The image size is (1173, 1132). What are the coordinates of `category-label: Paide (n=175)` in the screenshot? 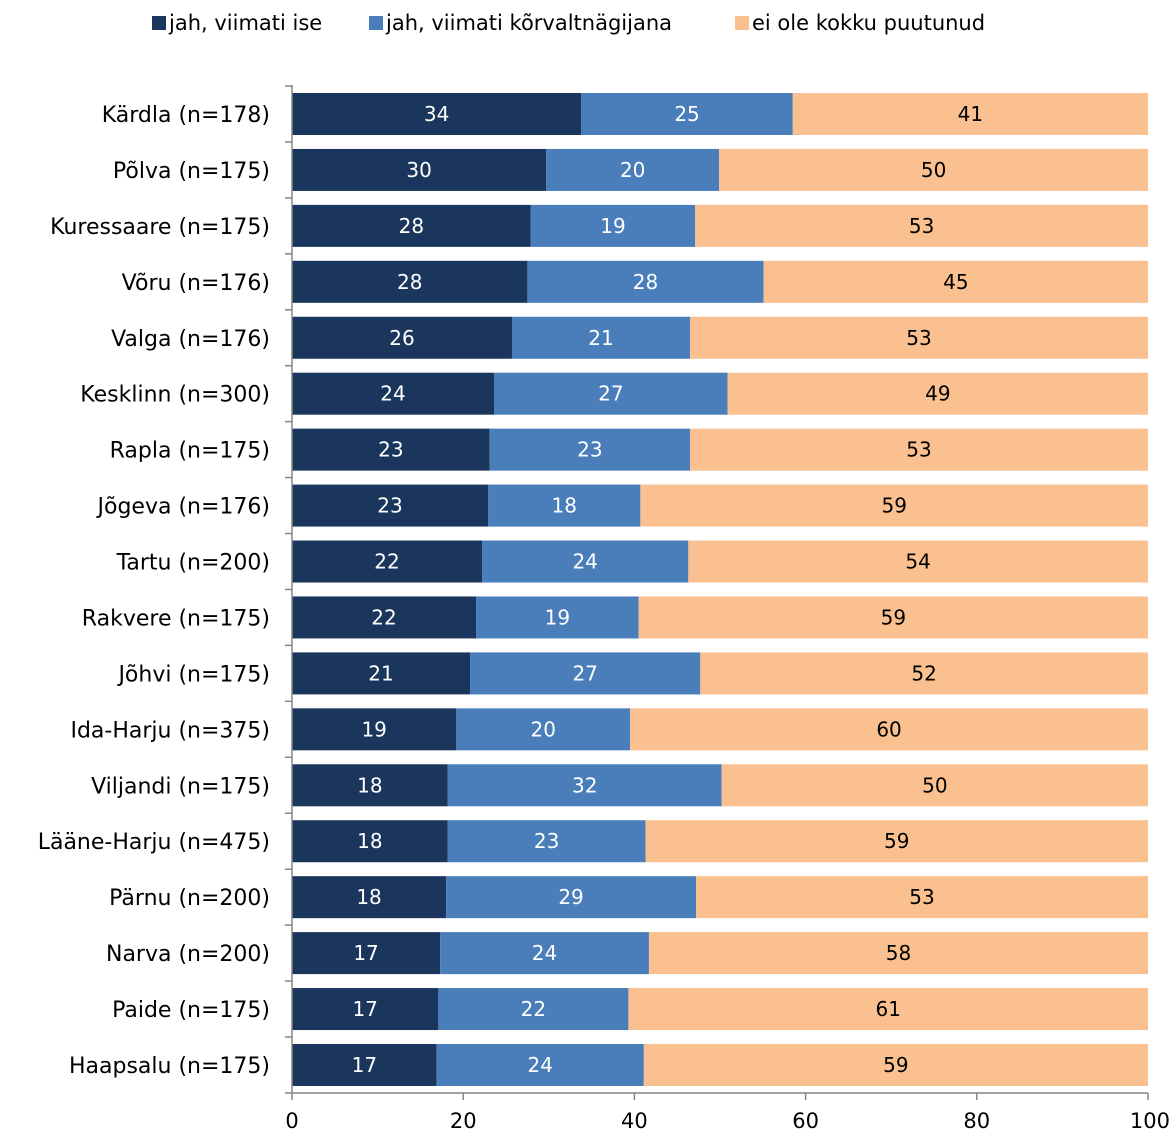 It's located at (191, 1010).